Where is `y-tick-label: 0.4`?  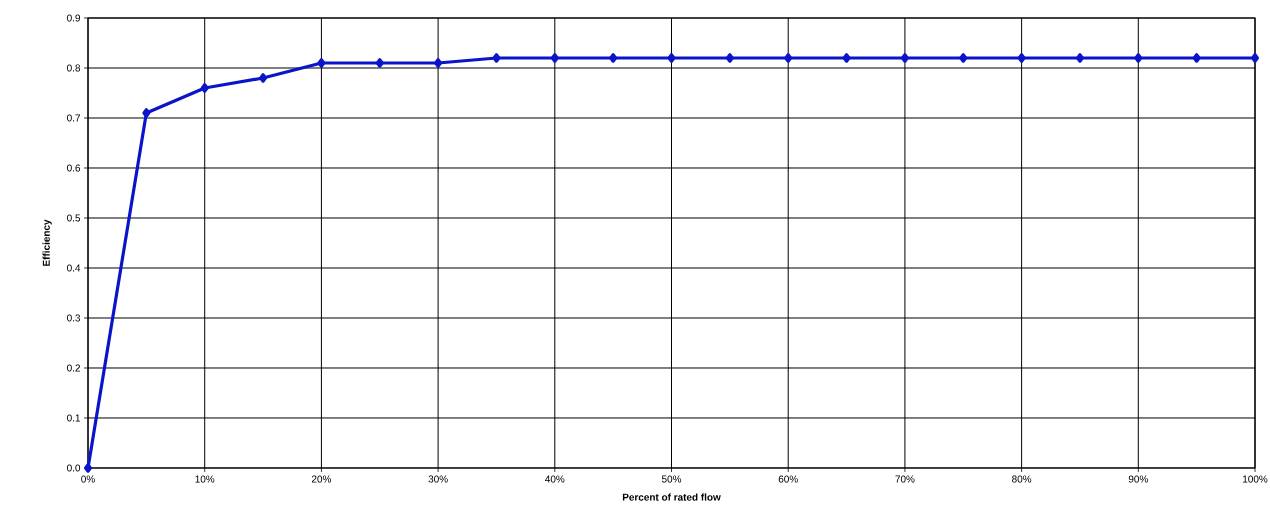
y-tick-label: 0.4 is located at coordinates (74, 268).